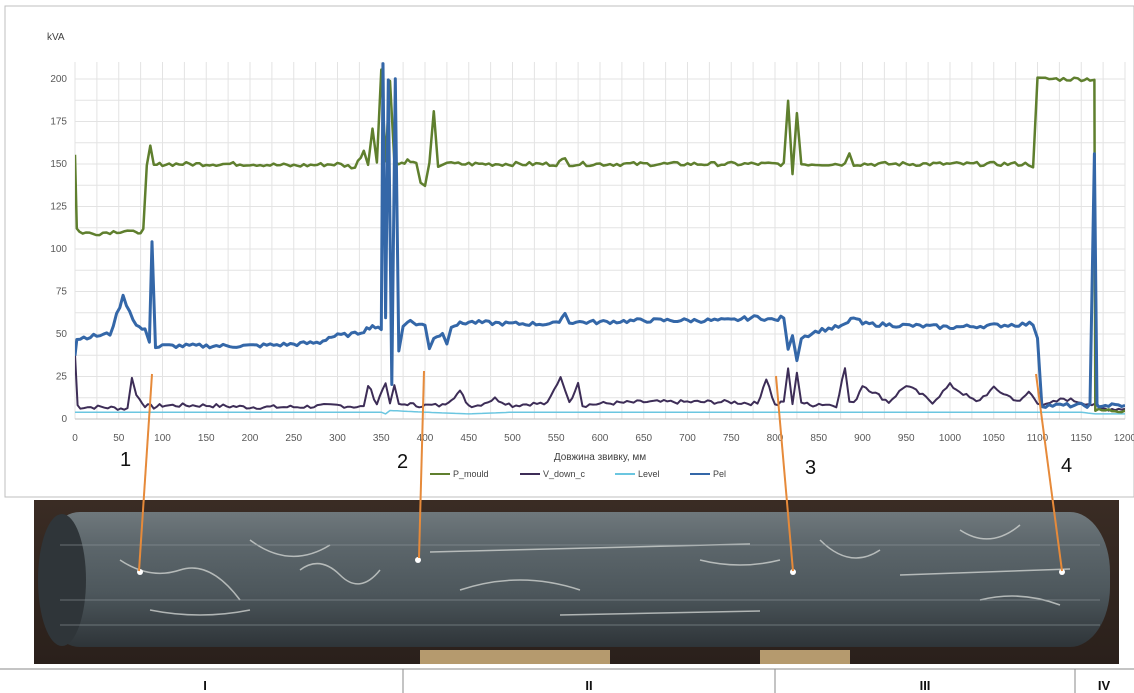 The image size is (1134, 693). Describe the element at coordinates (62, 580) in the screenshot. I see `ingot-end` at that location.